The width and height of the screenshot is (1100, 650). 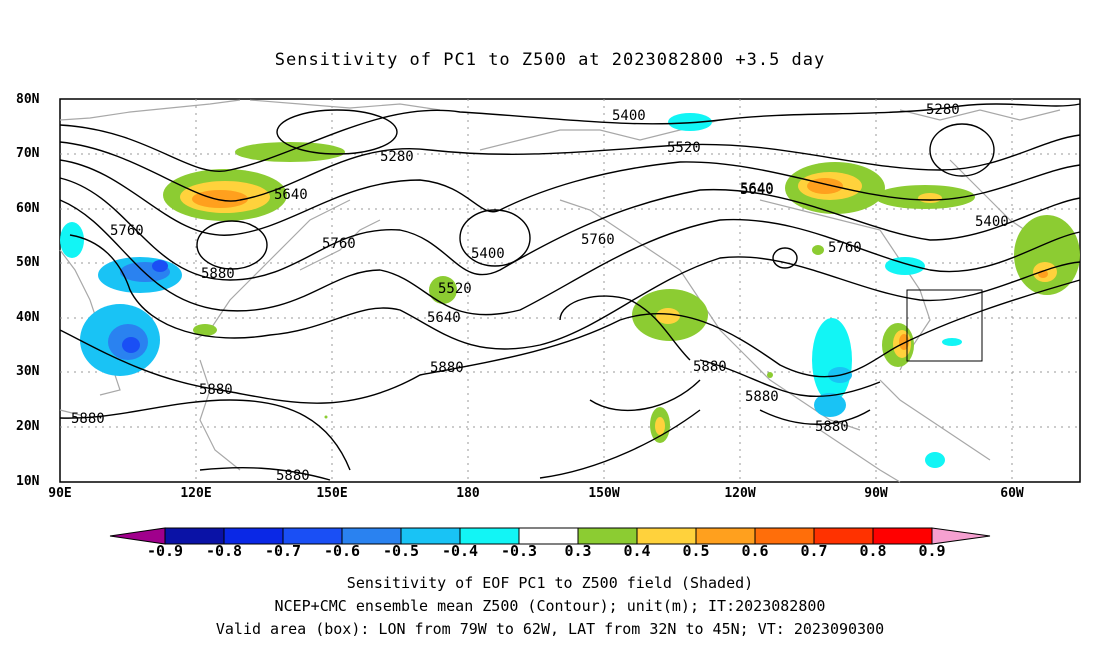 I want to click on lon-label: 90W, so click(x=876, y=493).